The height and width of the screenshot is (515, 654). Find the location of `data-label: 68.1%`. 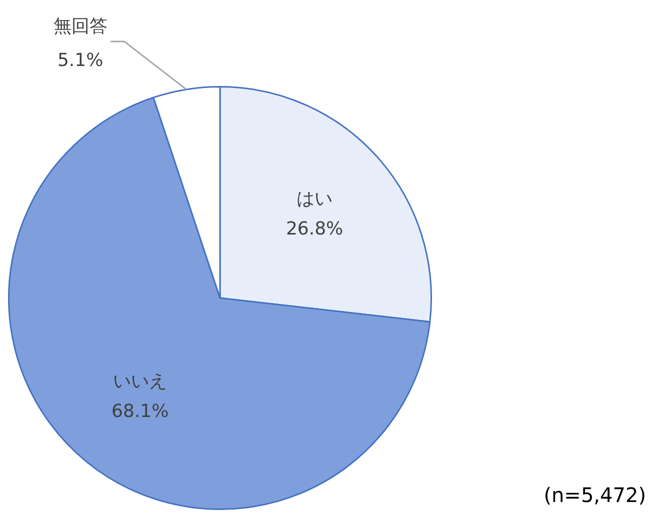

data-label: 68.1% is located at coordinates (140, 411).